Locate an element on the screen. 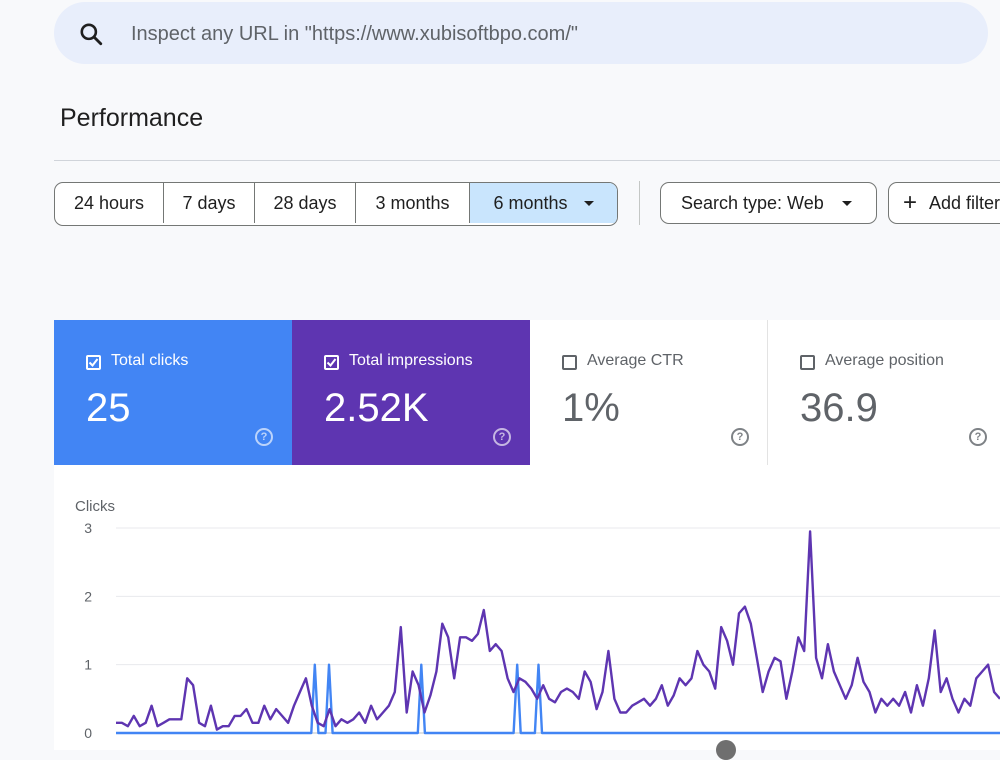  range-3-months: 3 months is located at coordinates (413, 203).